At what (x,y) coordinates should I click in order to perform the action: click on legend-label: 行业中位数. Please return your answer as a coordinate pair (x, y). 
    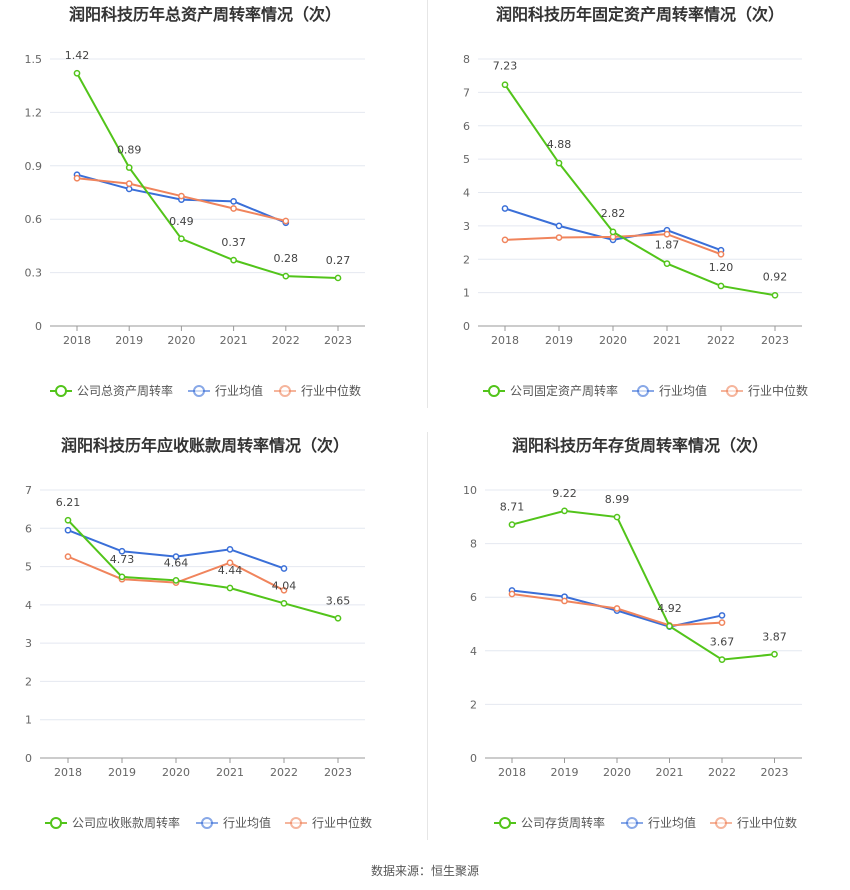
    Looking at the image, I should click on (778, 390).